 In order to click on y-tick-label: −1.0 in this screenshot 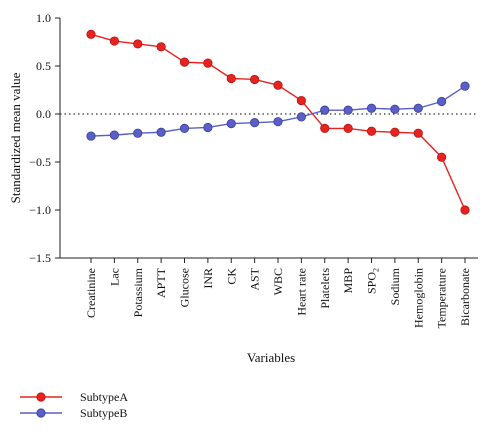, I will do `click(40, 210)`.